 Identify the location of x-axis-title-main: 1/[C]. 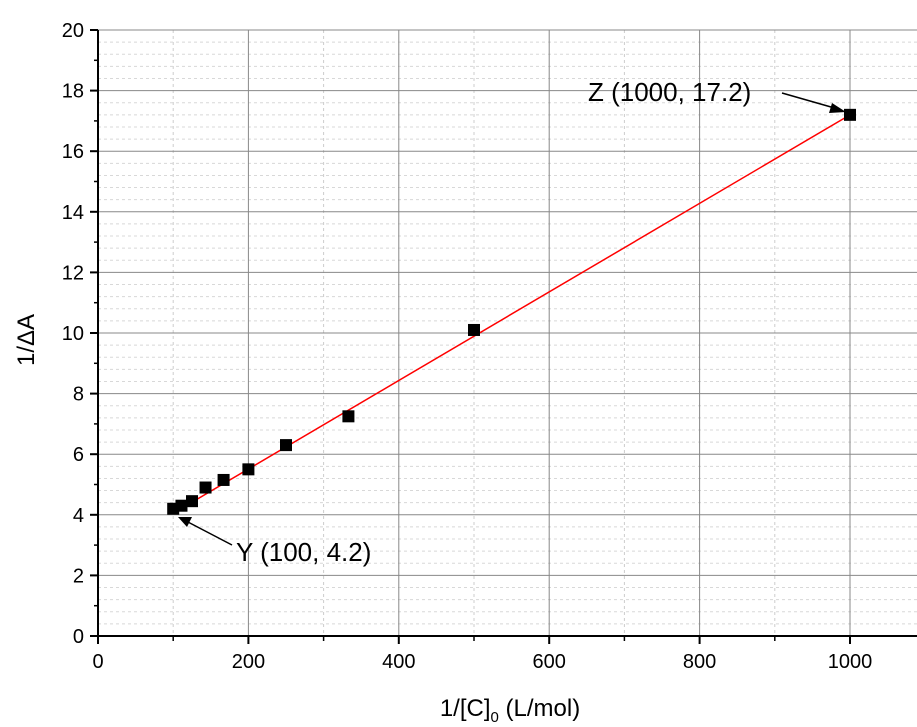
(465, 708).